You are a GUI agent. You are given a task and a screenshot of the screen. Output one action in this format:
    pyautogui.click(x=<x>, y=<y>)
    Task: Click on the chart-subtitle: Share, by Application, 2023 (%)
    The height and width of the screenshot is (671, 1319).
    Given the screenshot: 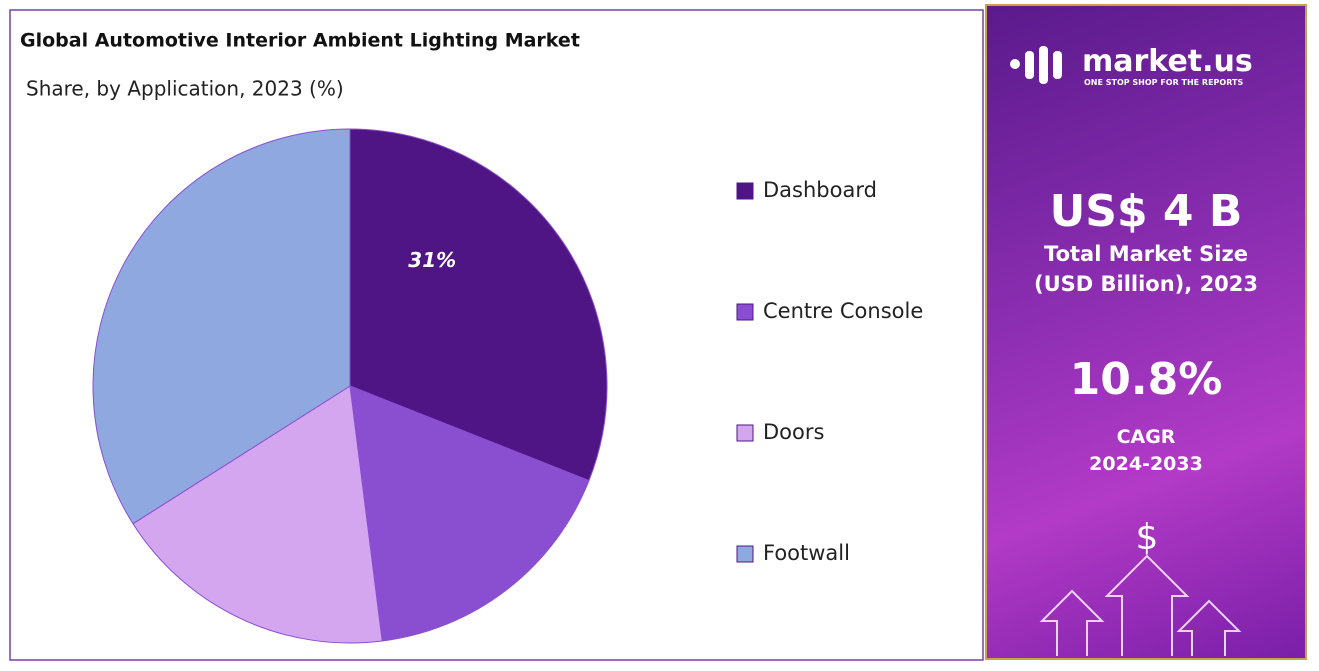 What is the action you would take?
    pyautogui.click(x=185, y=89)
    